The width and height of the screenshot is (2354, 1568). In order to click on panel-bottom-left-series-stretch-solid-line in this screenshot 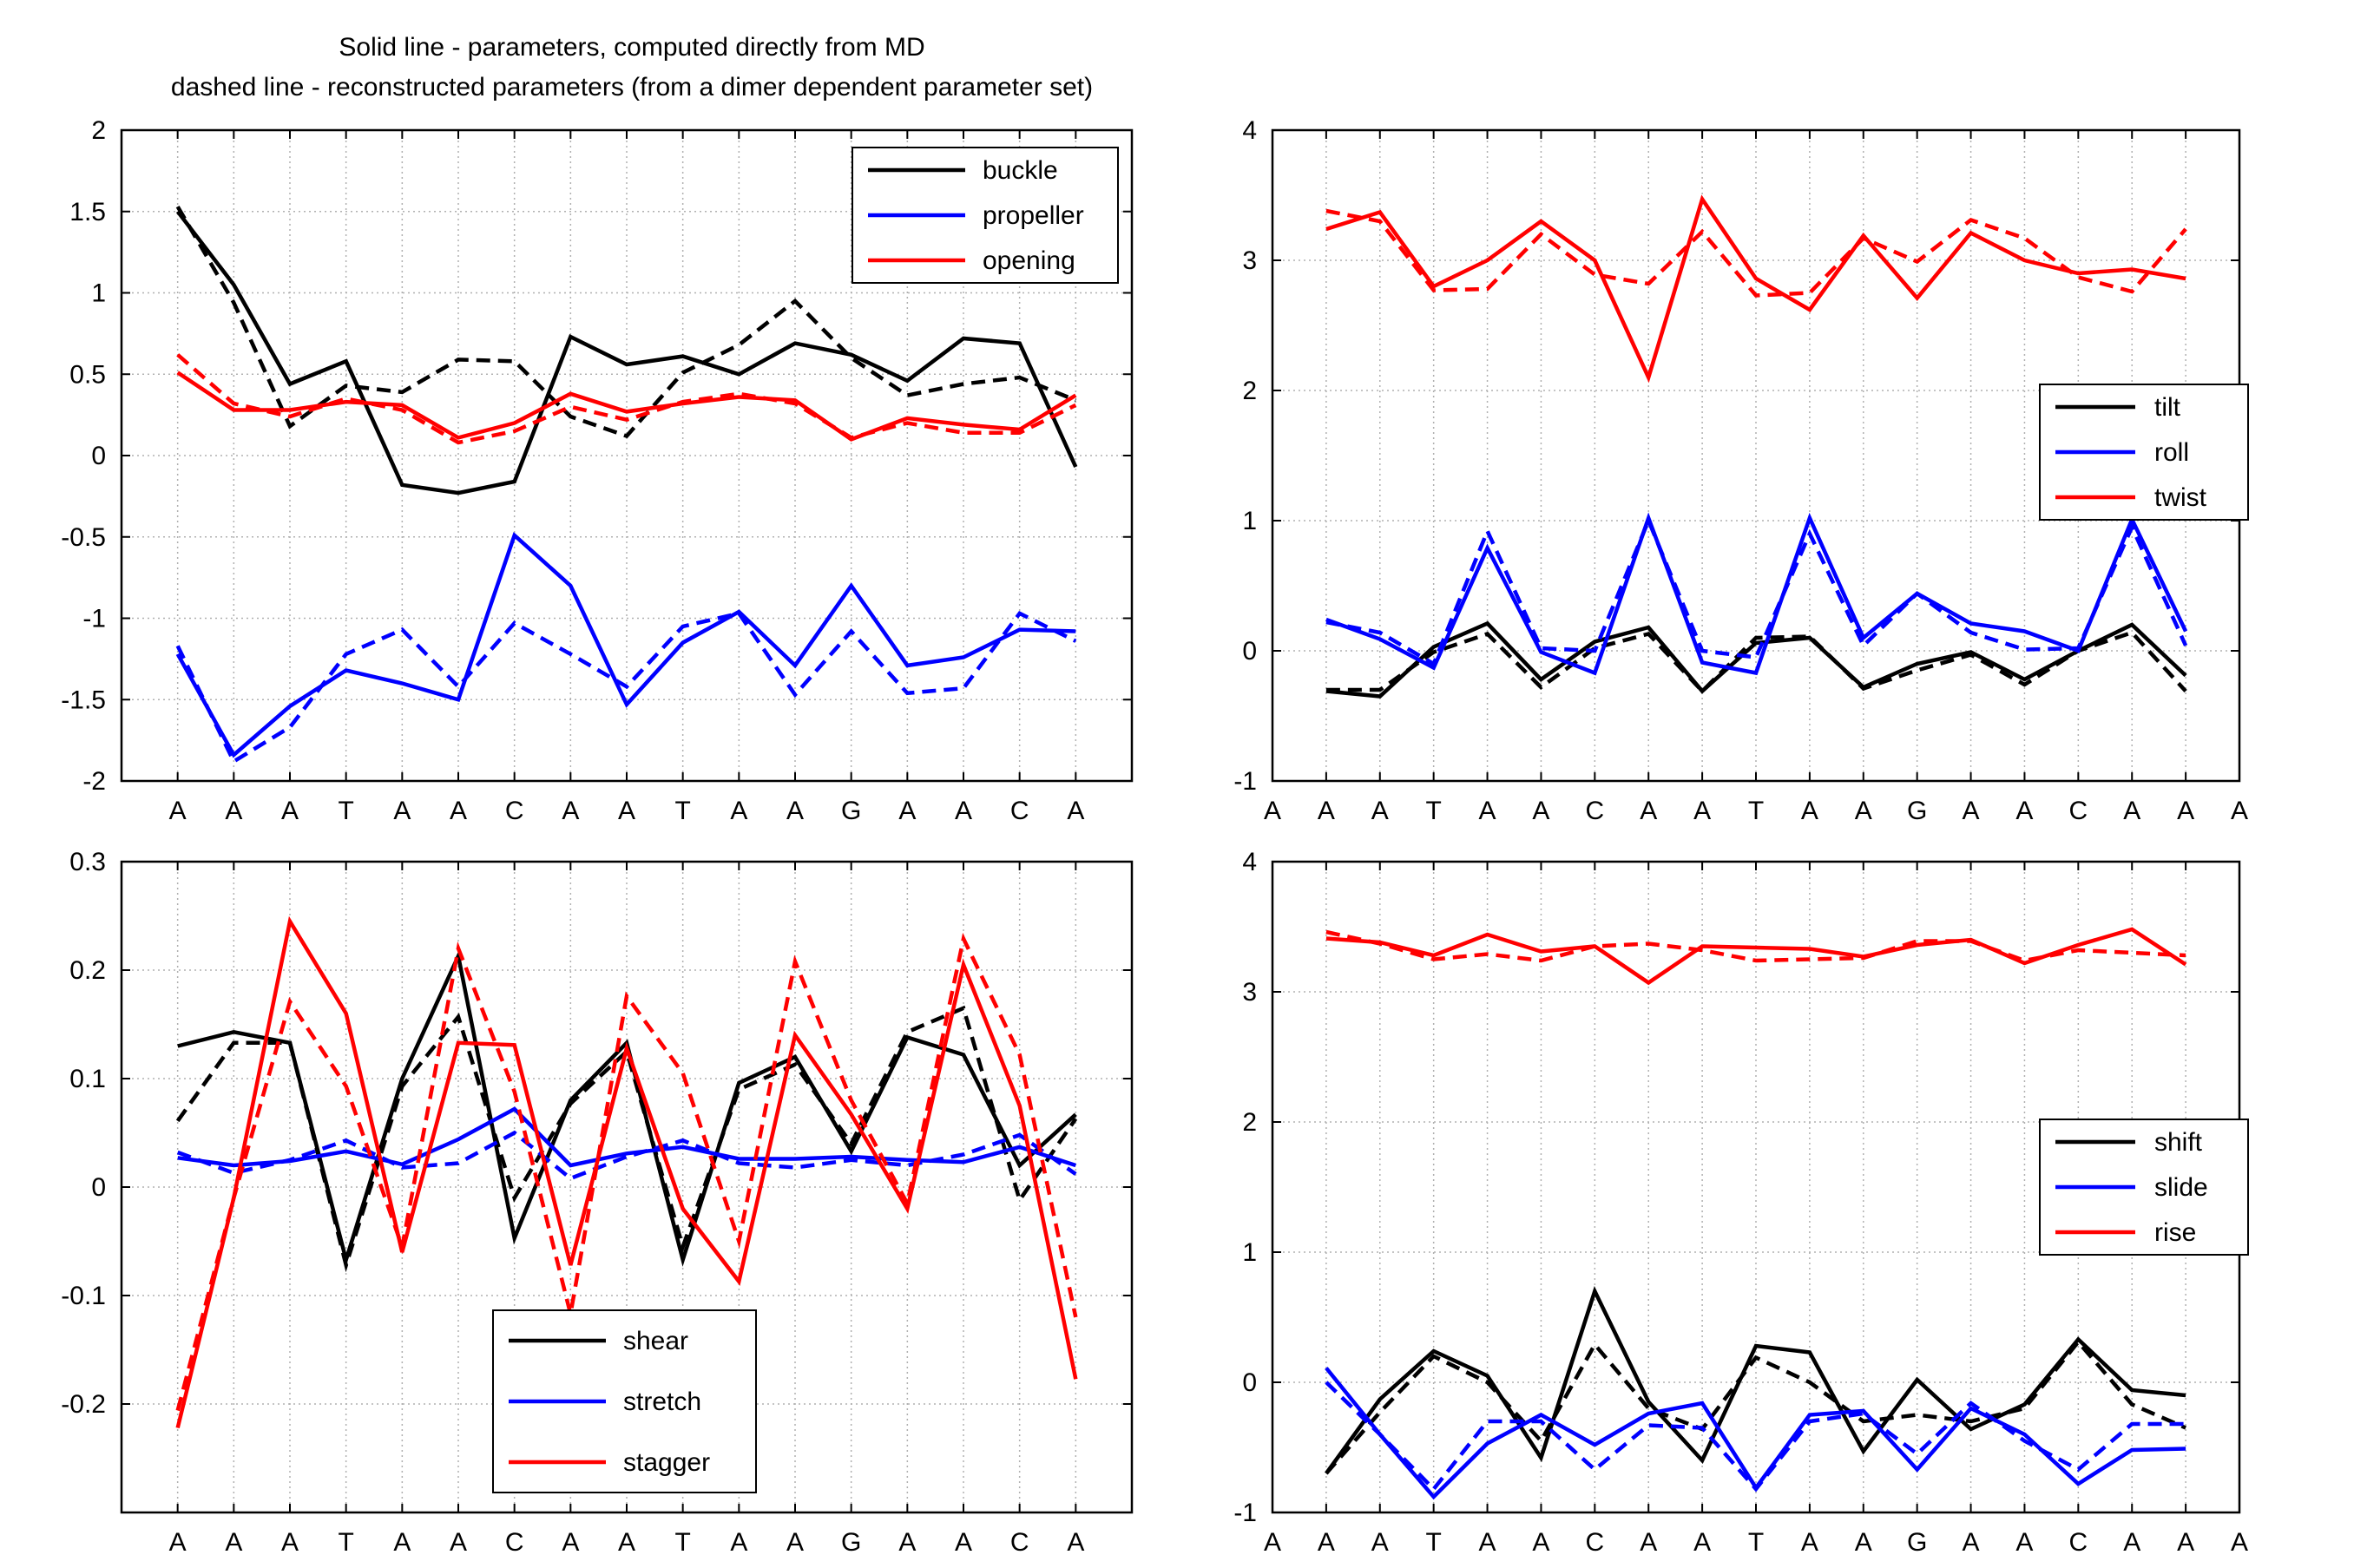, I will do `click(627, 1137)`.